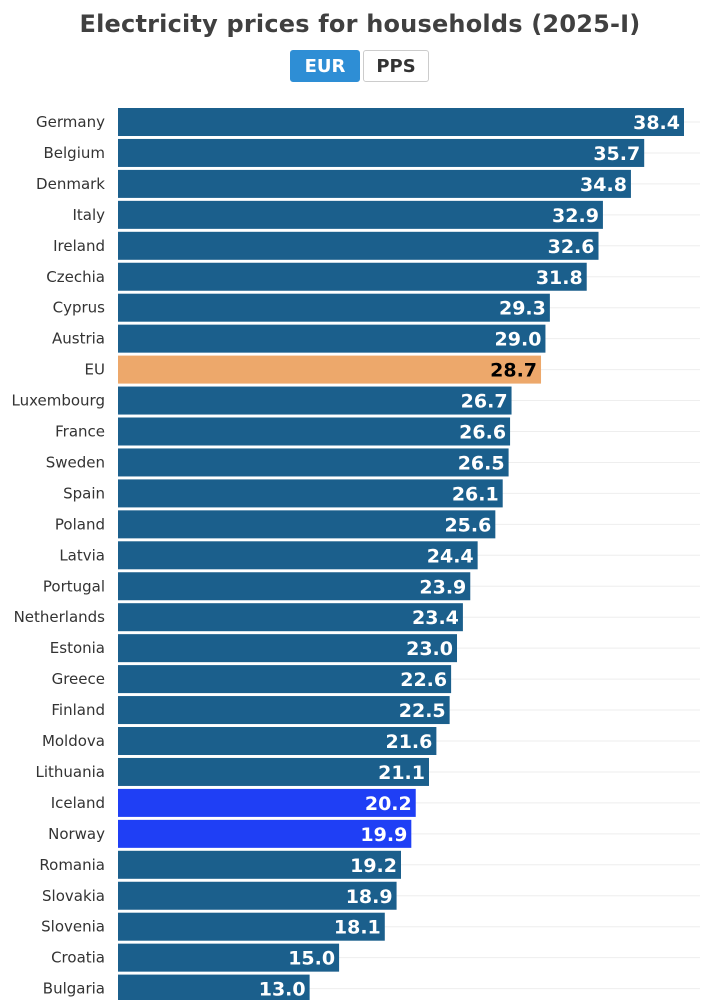  What do you see at coordinates (357, 928) in the screenshot?
I see `value-label-slovenia: 18.1` at bounding box center [357, 928].